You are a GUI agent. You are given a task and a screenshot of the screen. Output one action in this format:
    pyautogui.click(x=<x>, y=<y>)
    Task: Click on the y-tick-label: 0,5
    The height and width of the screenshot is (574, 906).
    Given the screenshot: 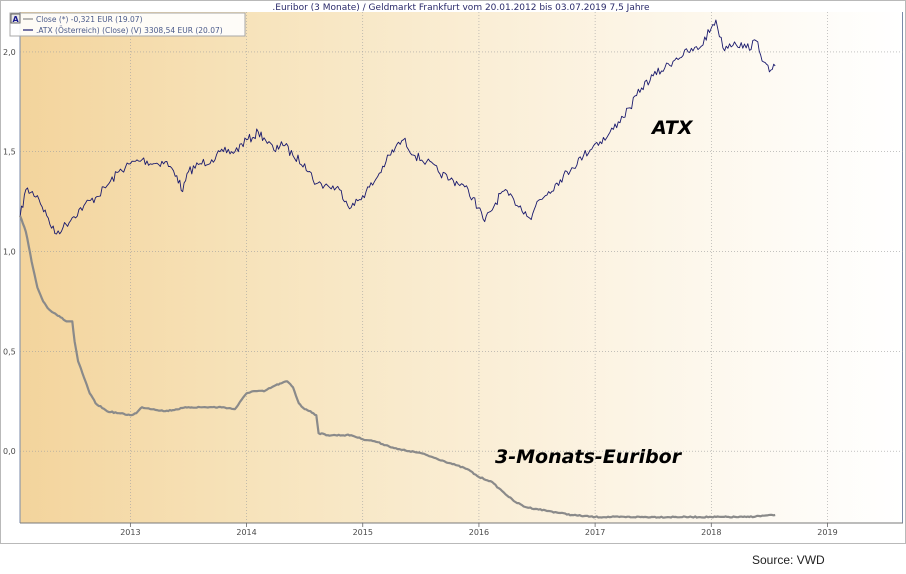 What is the action you would take?
    pyautogui.click(x=9, y=351)
    